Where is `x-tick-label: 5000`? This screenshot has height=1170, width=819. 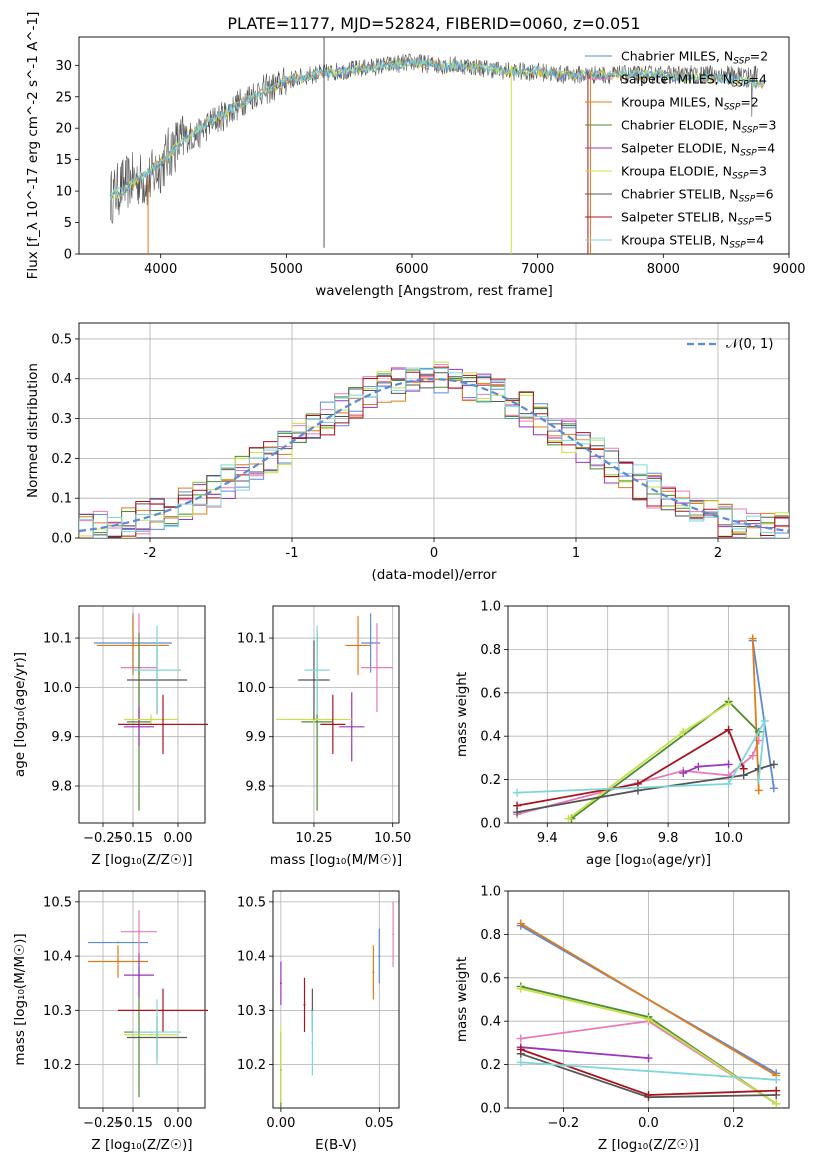 x-tick-label: 5000 is located at coordinates (286, 269).